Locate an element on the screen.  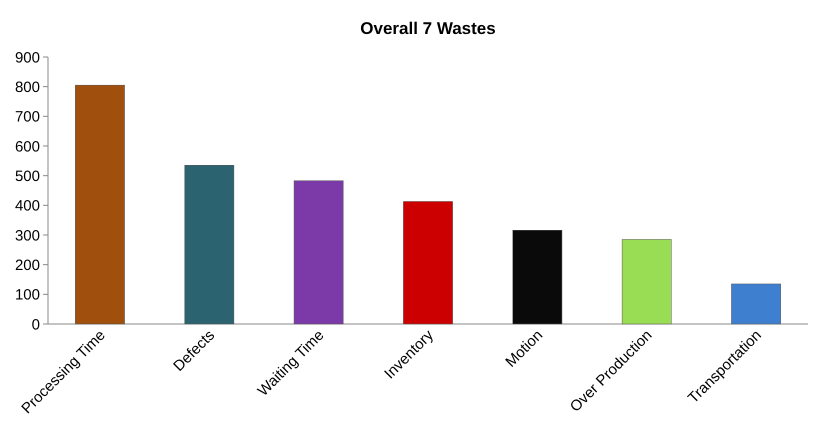
chart-title: Overall 7 Wastes is located at coordinates (428, 28).